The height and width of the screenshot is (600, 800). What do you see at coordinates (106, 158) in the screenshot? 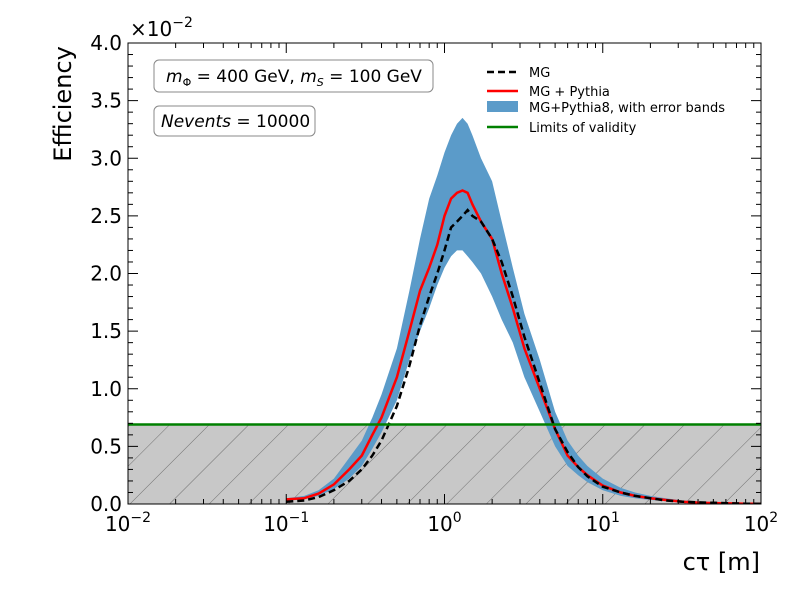
I see `y-tick-label: 3.0` at bounding box center [106, 158].